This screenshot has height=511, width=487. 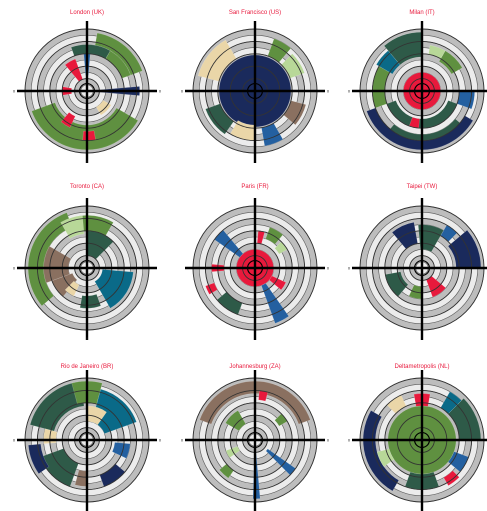 What do you see at coordinates (422, 187) in the screenshot?
I see `chart-title: Taipei (TW)` at bounding box center [422, 187].